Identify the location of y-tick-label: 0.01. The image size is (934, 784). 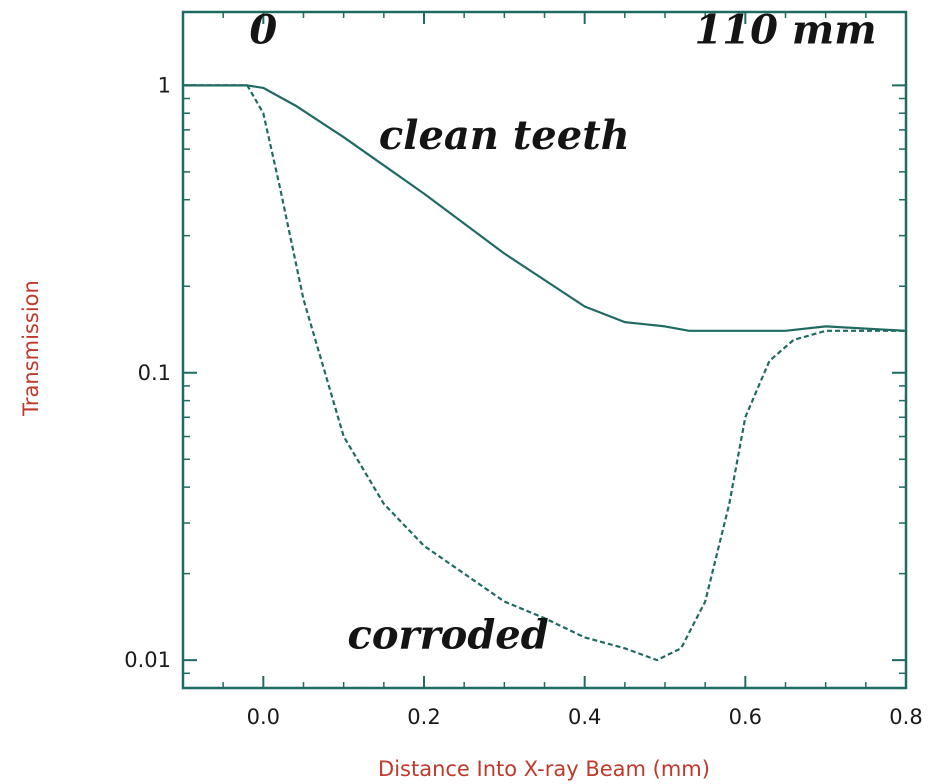
(147, 660).